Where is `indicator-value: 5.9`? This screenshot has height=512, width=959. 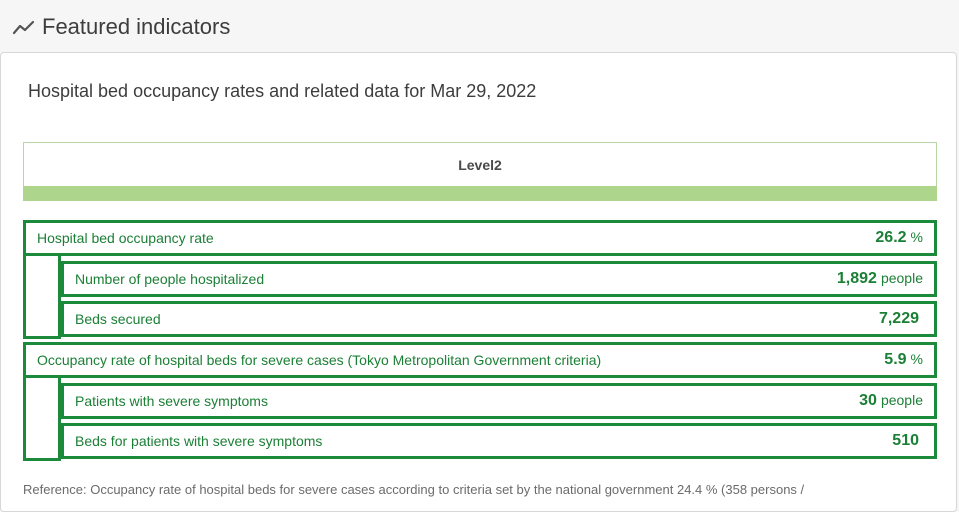 indicator-value: 5.9 is located at coordinates (895, 359).